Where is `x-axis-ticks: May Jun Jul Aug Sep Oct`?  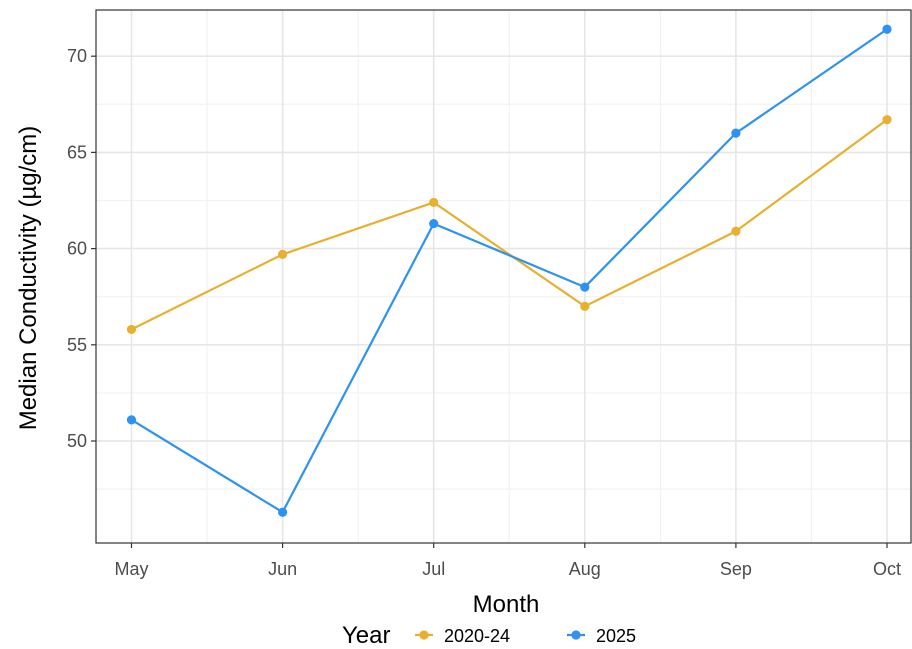
x-axis-ticks: May Jun Jul Aug Sep Oct is located at coordinates (507, 561).